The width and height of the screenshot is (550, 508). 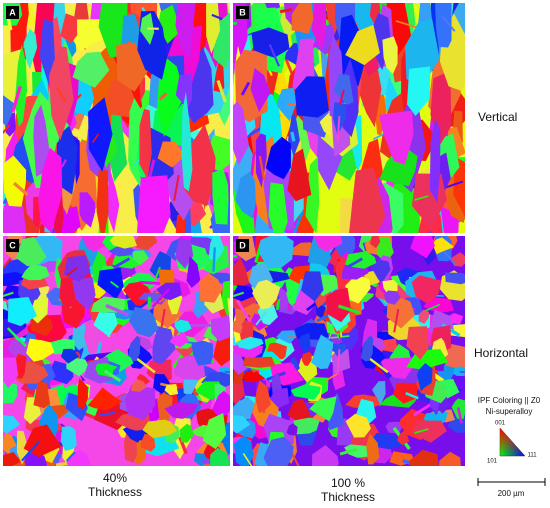 I want to click on column-label: Thickness, so click(x=348, y=497).